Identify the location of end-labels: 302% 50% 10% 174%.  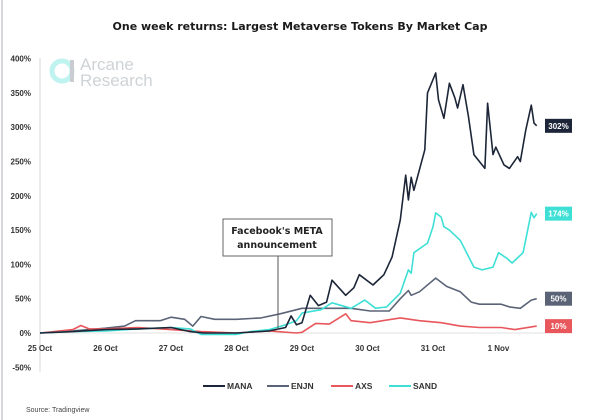
(558, 226).